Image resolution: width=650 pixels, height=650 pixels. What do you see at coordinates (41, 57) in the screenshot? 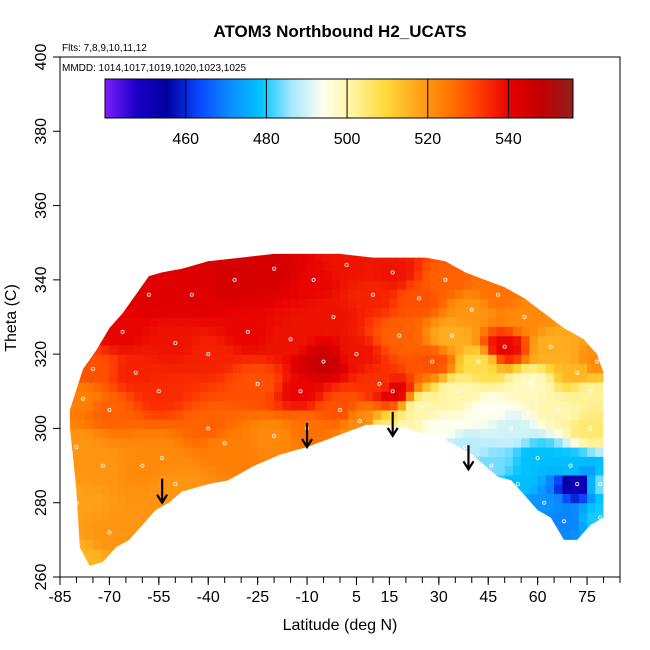
I see `y-tick-label: 400` at bounding box center [41, 57].